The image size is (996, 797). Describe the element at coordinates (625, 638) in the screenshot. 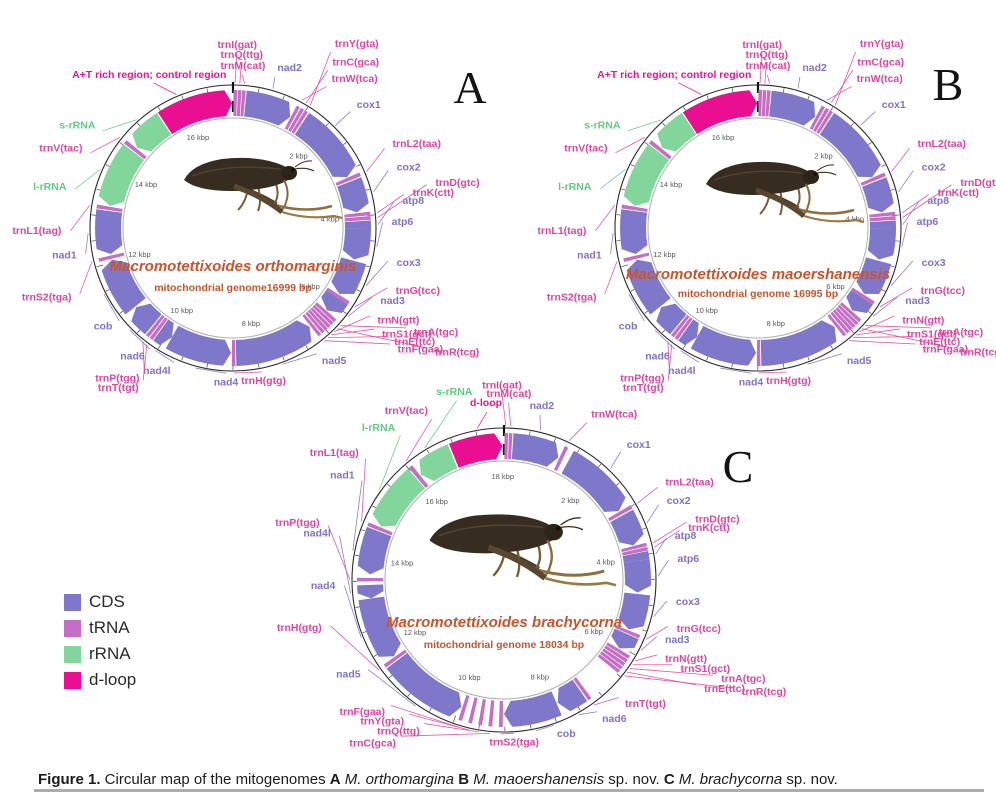

I see `gene-segment-nad3` at that location.